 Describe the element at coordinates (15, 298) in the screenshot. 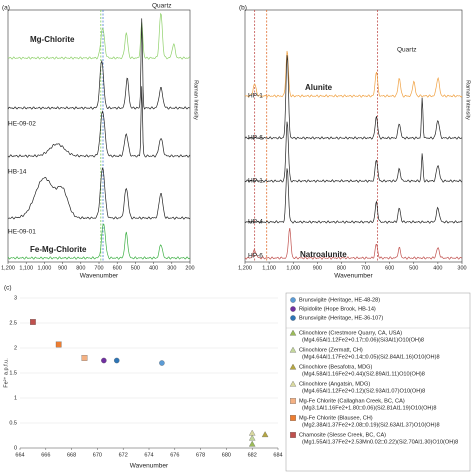

I see `y-tick-label: 3` at that location.